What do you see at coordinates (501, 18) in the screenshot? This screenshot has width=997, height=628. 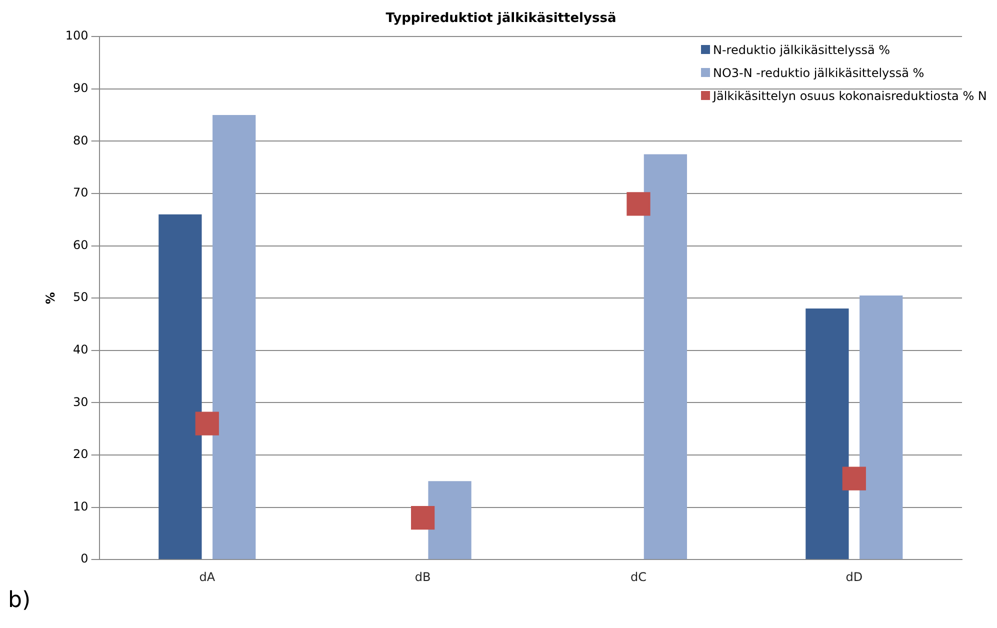 I see `chart-title: Typpireduktiot jälkikäsittelyssä` at bounding box center [501, 18].